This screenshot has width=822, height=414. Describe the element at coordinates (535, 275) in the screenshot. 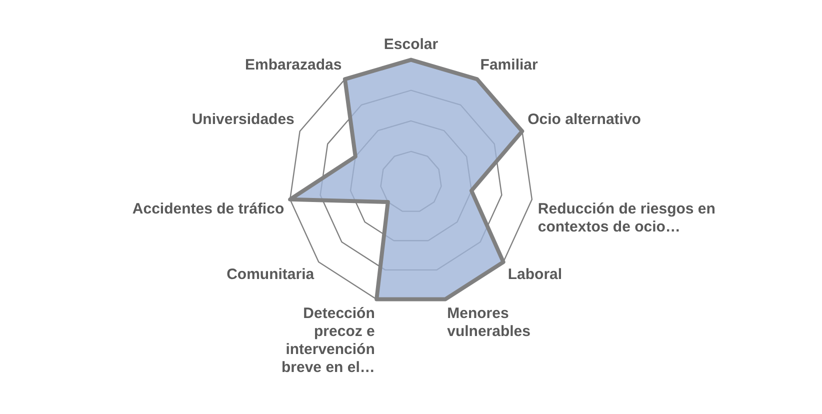

I see `spoke-label: Laboral` at that location.